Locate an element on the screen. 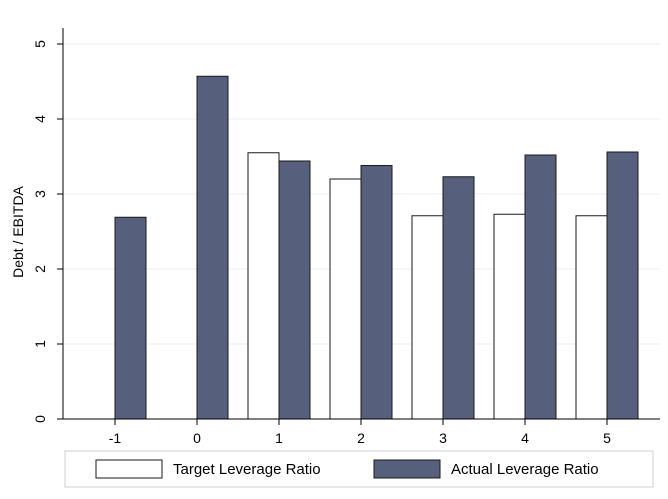  x-tick-label: 3 is located at coordinates (443, 438).